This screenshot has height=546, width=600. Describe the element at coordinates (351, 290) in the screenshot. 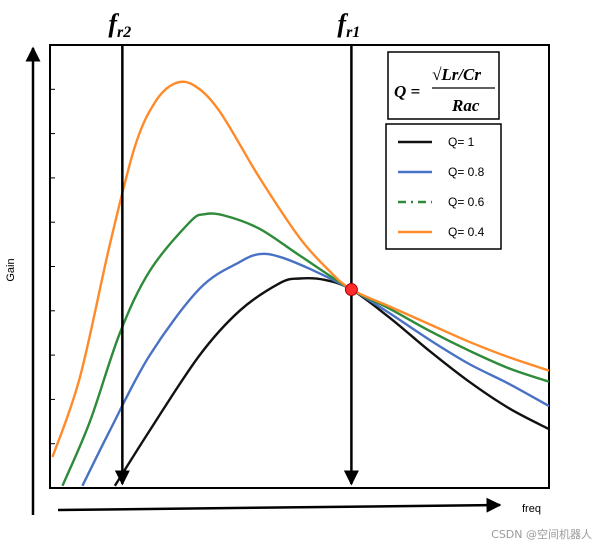

I see `intersection-point` at that location.